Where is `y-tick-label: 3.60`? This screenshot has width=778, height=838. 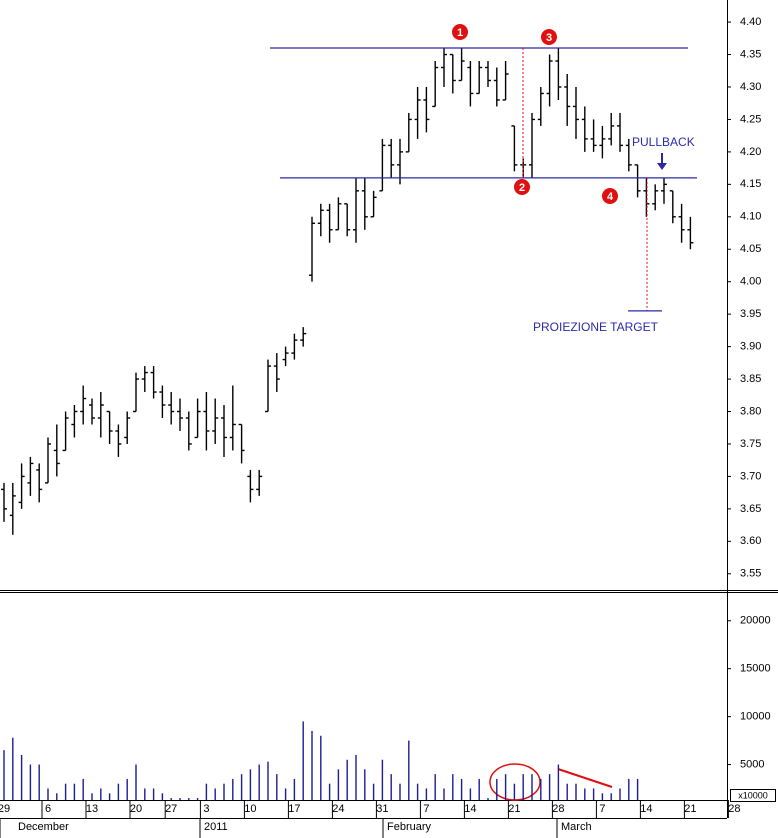
y-tick-label: 3.60 is located at coordinates (750, 541).